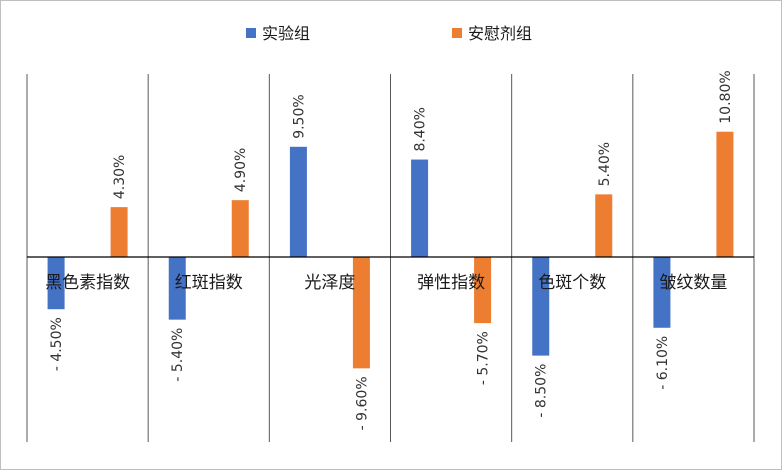  Describe the element at coordinates (542, 391) in the screenshot. I see `data-label: - 8.50%` at that location.